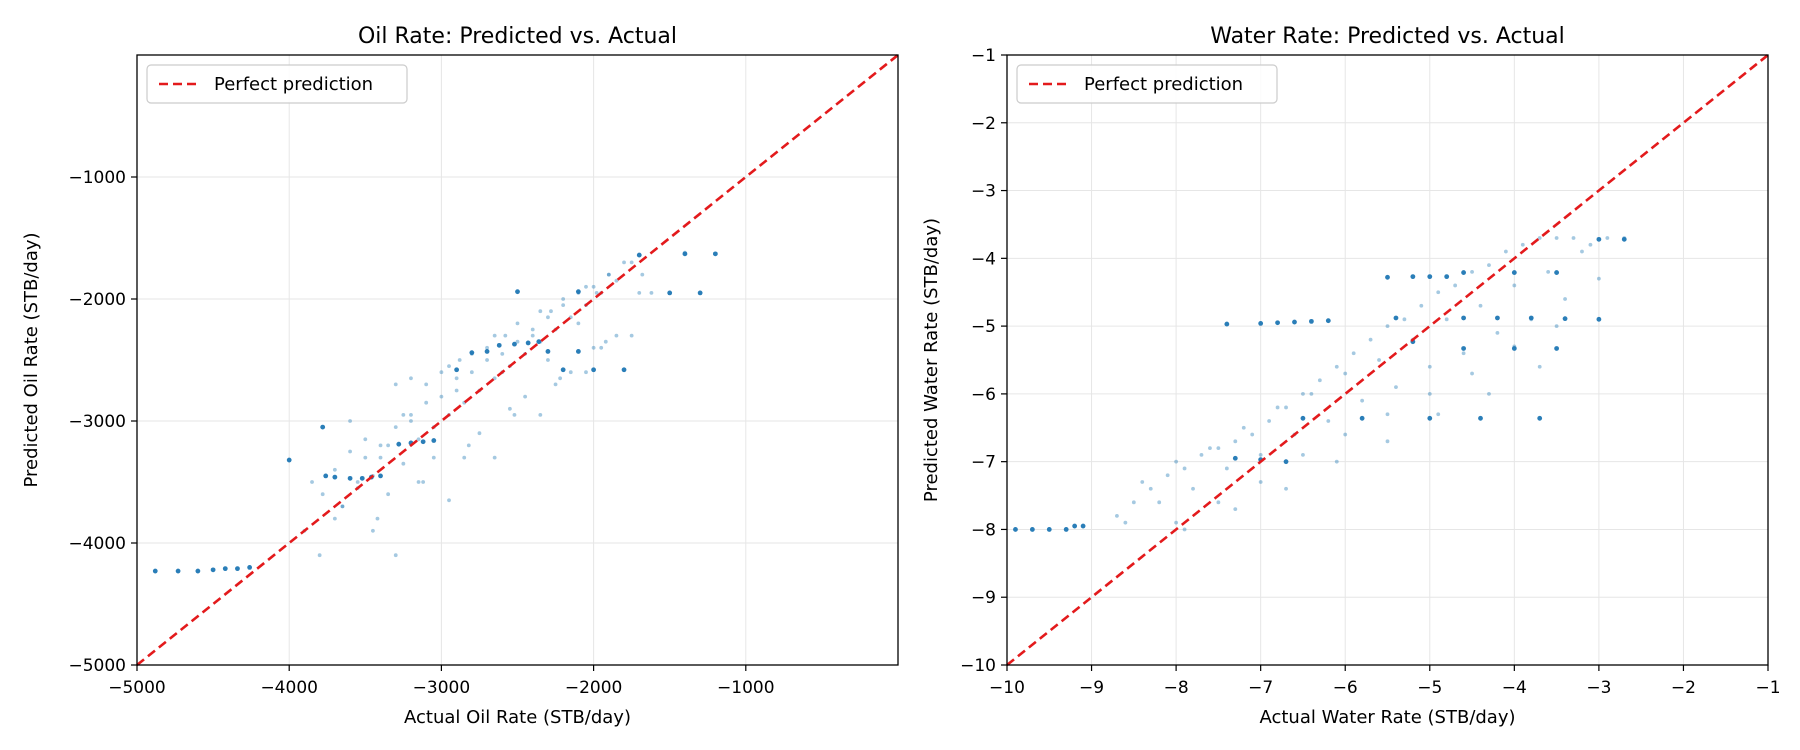 This screenshot has height=750, width=1800. I want to click on water-x-tick-label-5: −5, so click(1429, 688).